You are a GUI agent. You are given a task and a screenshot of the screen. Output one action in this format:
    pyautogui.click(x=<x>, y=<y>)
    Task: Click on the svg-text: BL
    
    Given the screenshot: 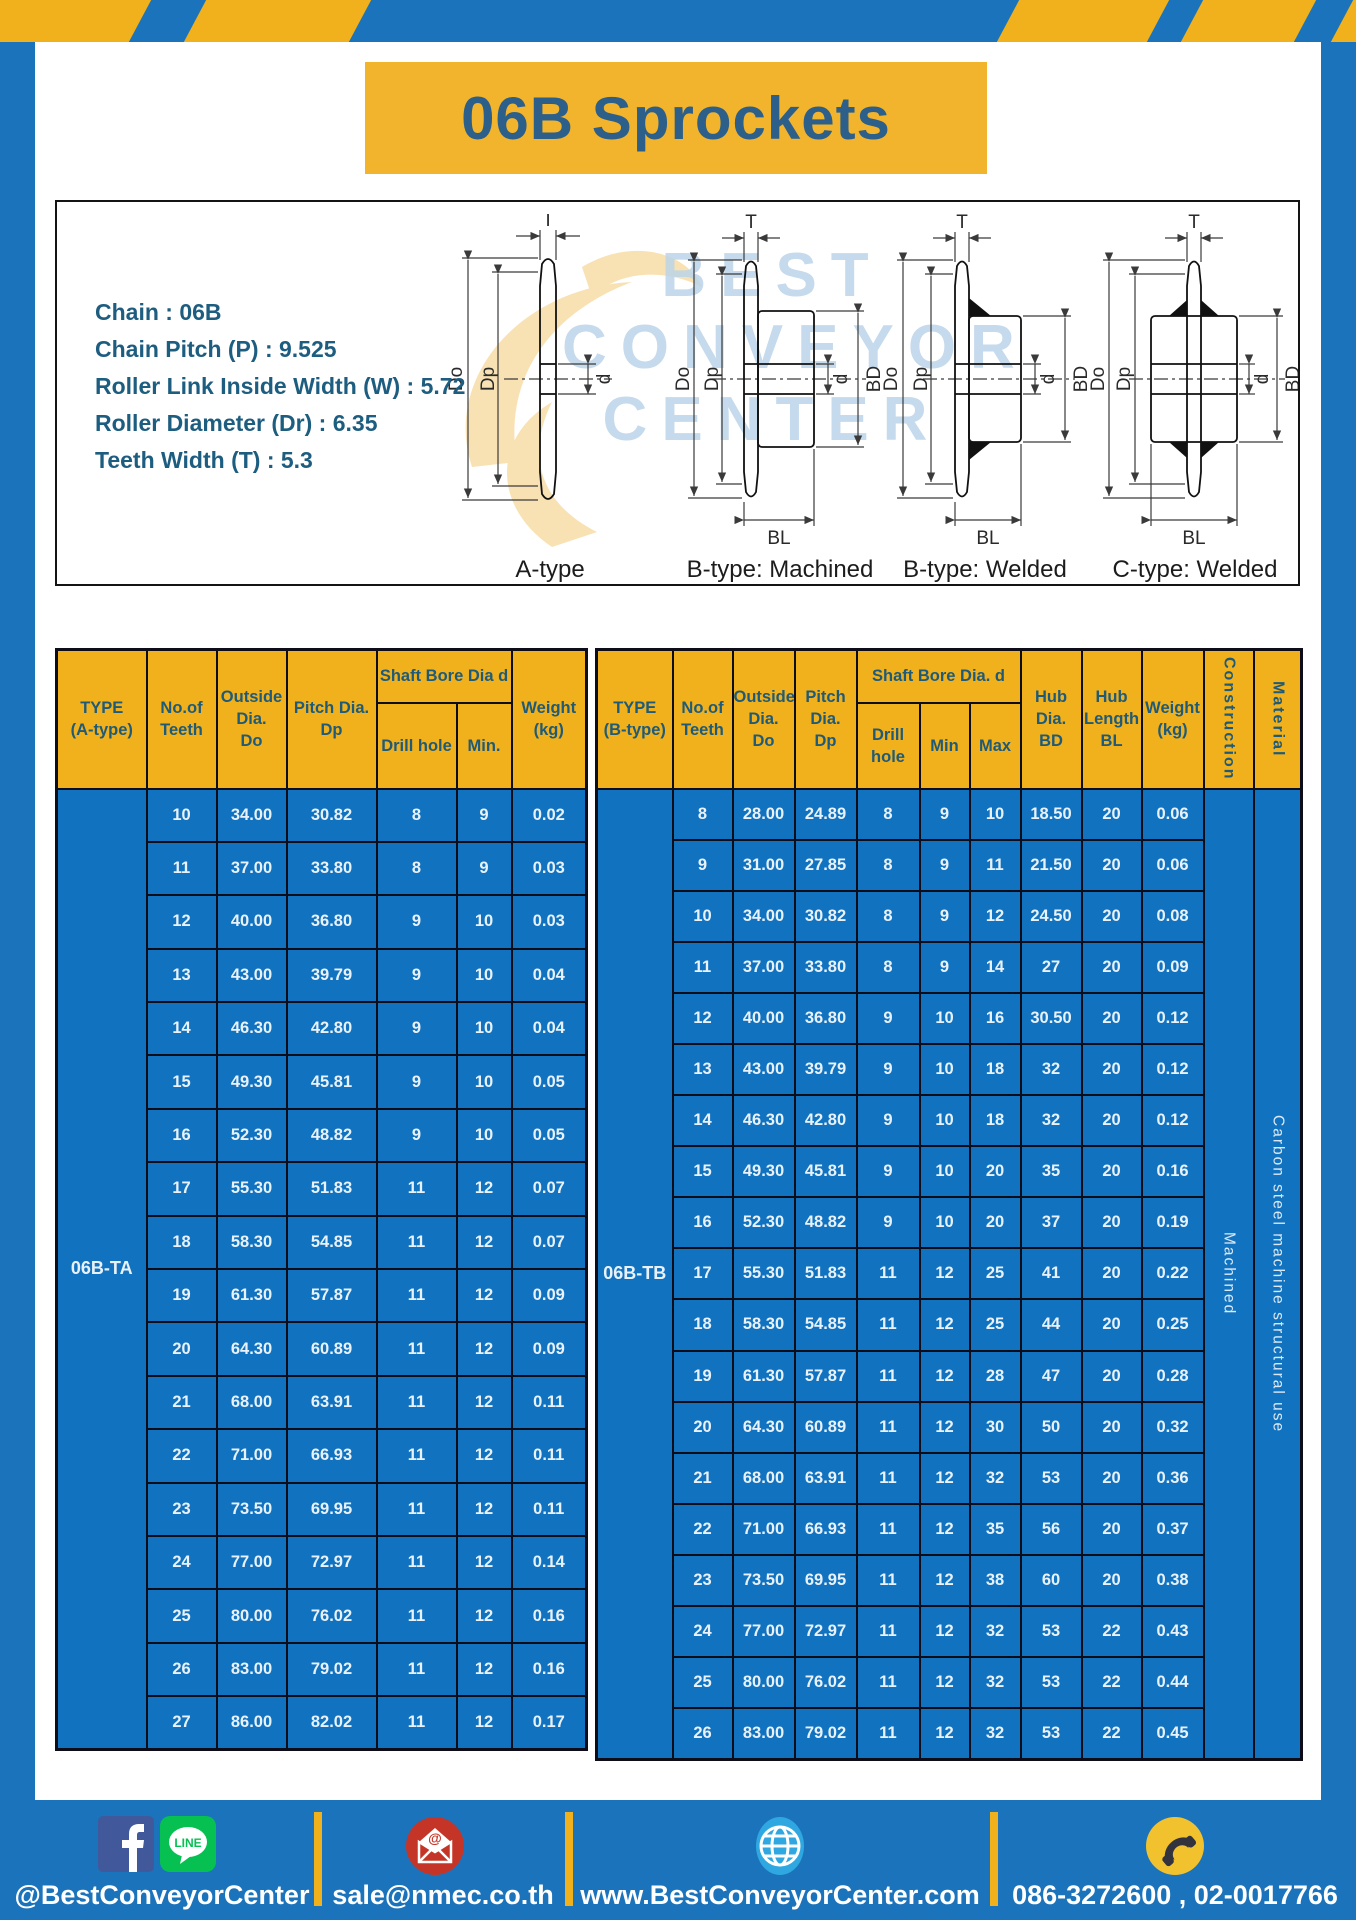 What is the action you would take?
    pyautogui.click(x=1193, y=538)
    